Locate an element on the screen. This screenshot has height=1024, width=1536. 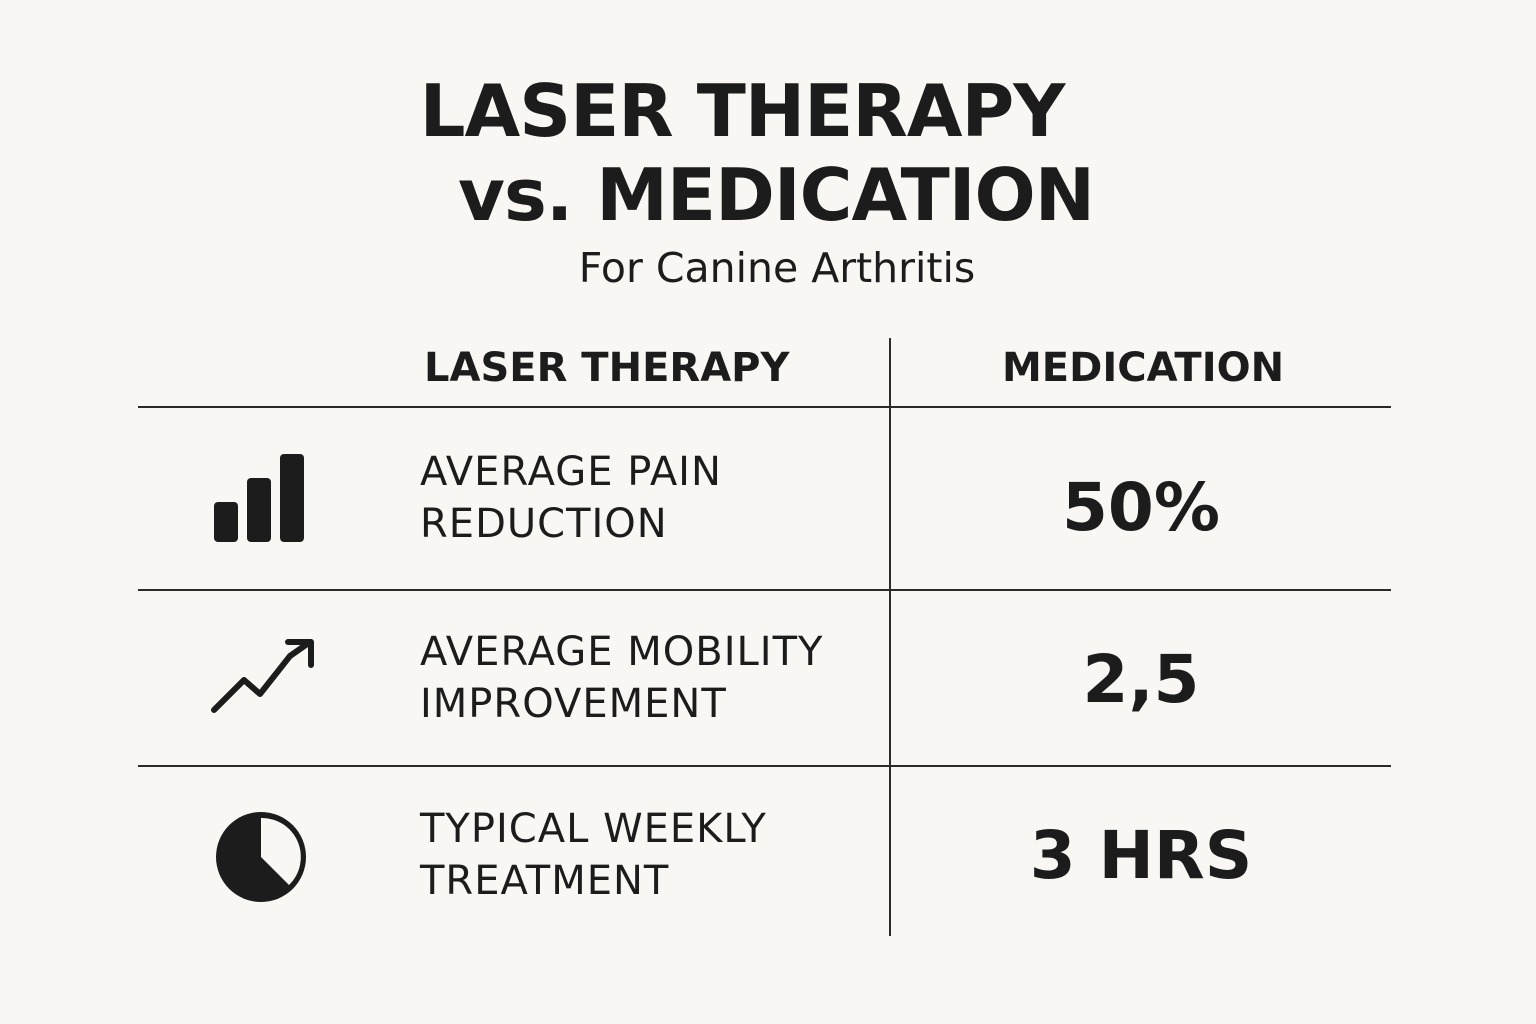
row-label-line-2: REDUCTION is located at coordinates (544, 524).